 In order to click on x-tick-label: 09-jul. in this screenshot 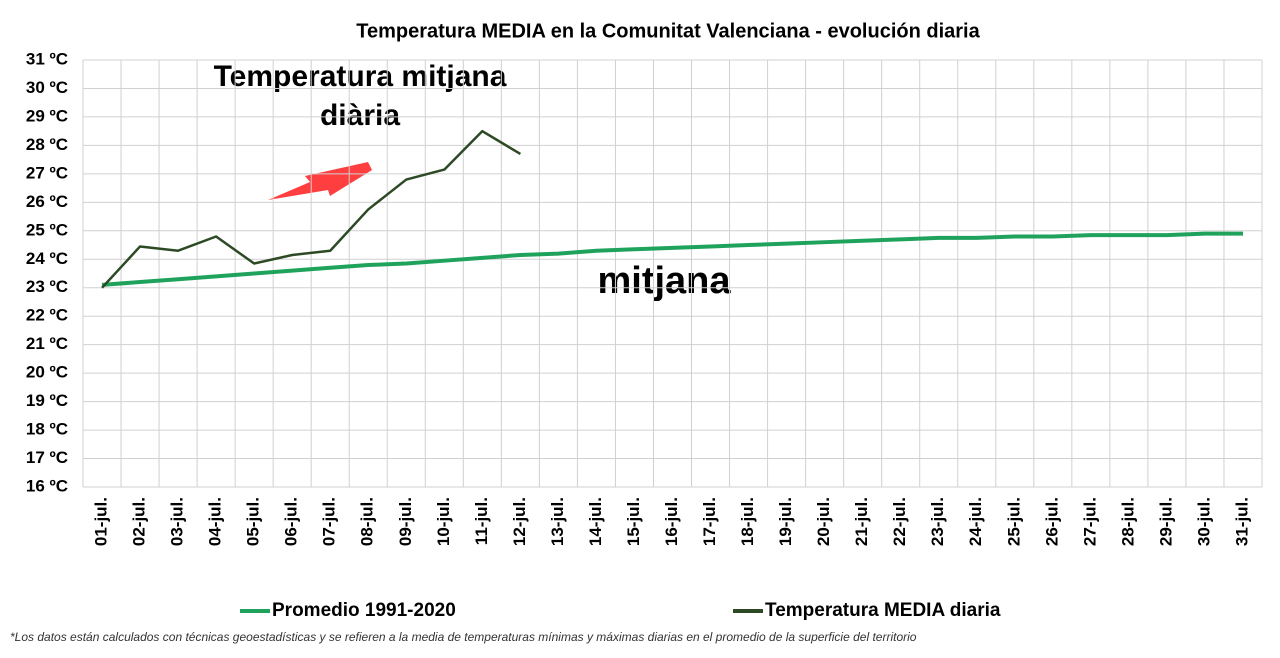, I will do `click(405, 521)`.